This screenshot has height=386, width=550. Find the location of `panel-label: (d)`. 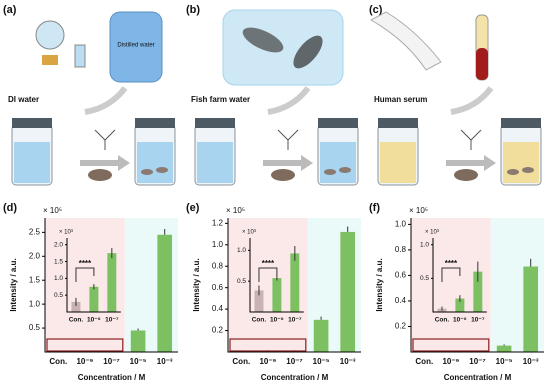

panel-label: (d) is located at coordinates (10, 208).